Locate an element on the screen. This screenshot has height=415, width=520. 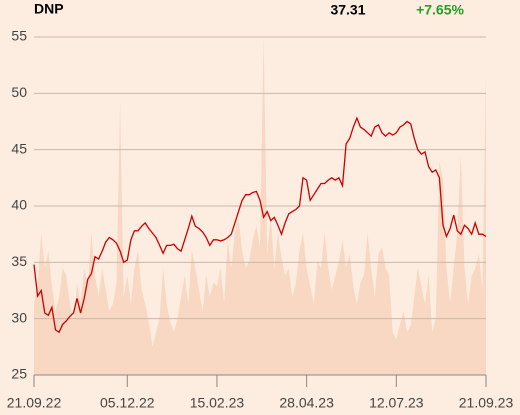
y-tick-label: 30 is located at coordinates (19, 317).